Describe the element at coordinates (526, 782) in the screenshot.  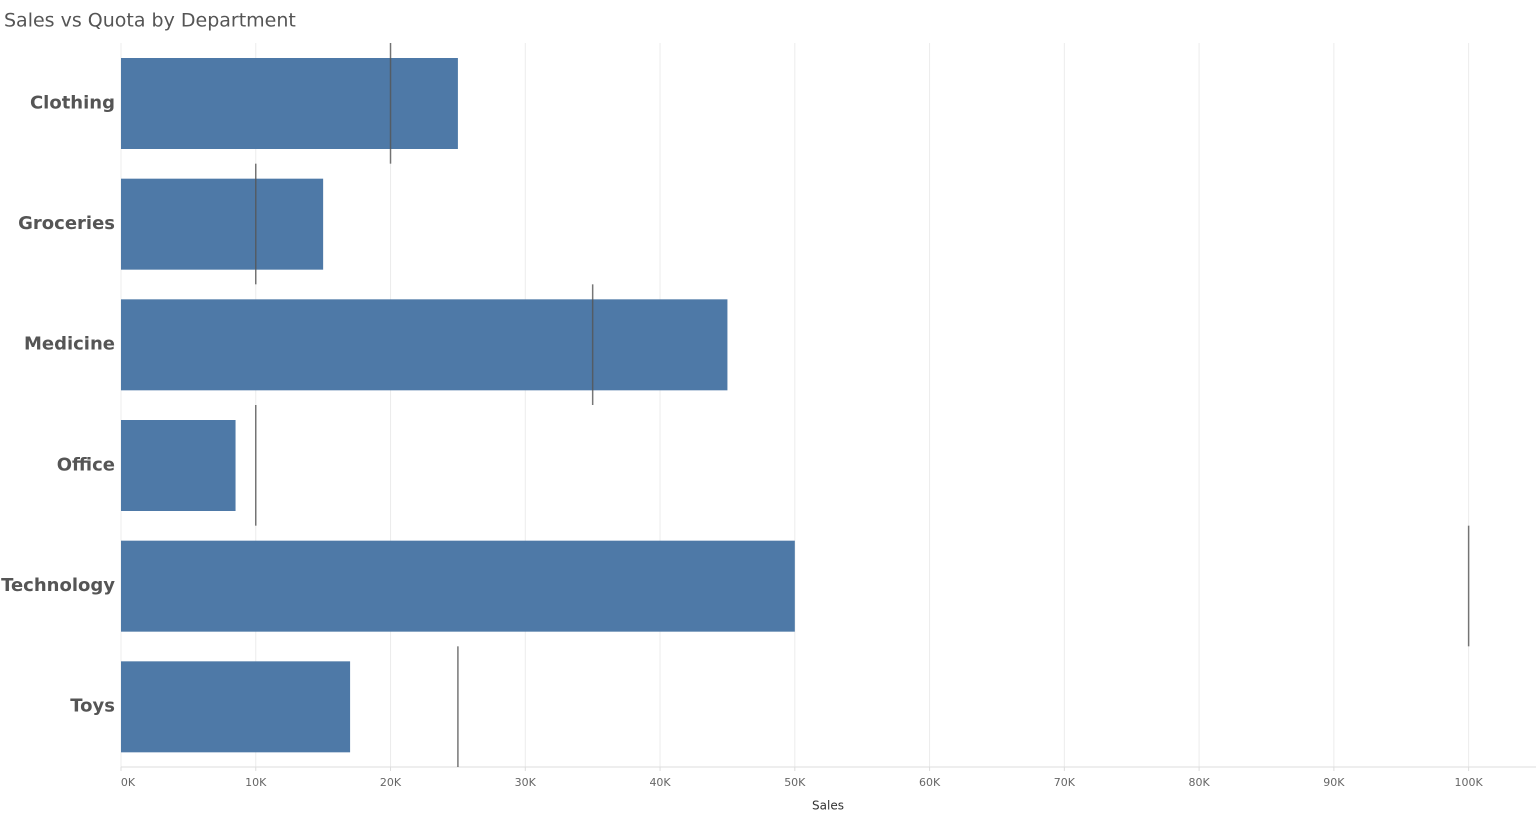
I see `x-tick-label: 30K` at that location.